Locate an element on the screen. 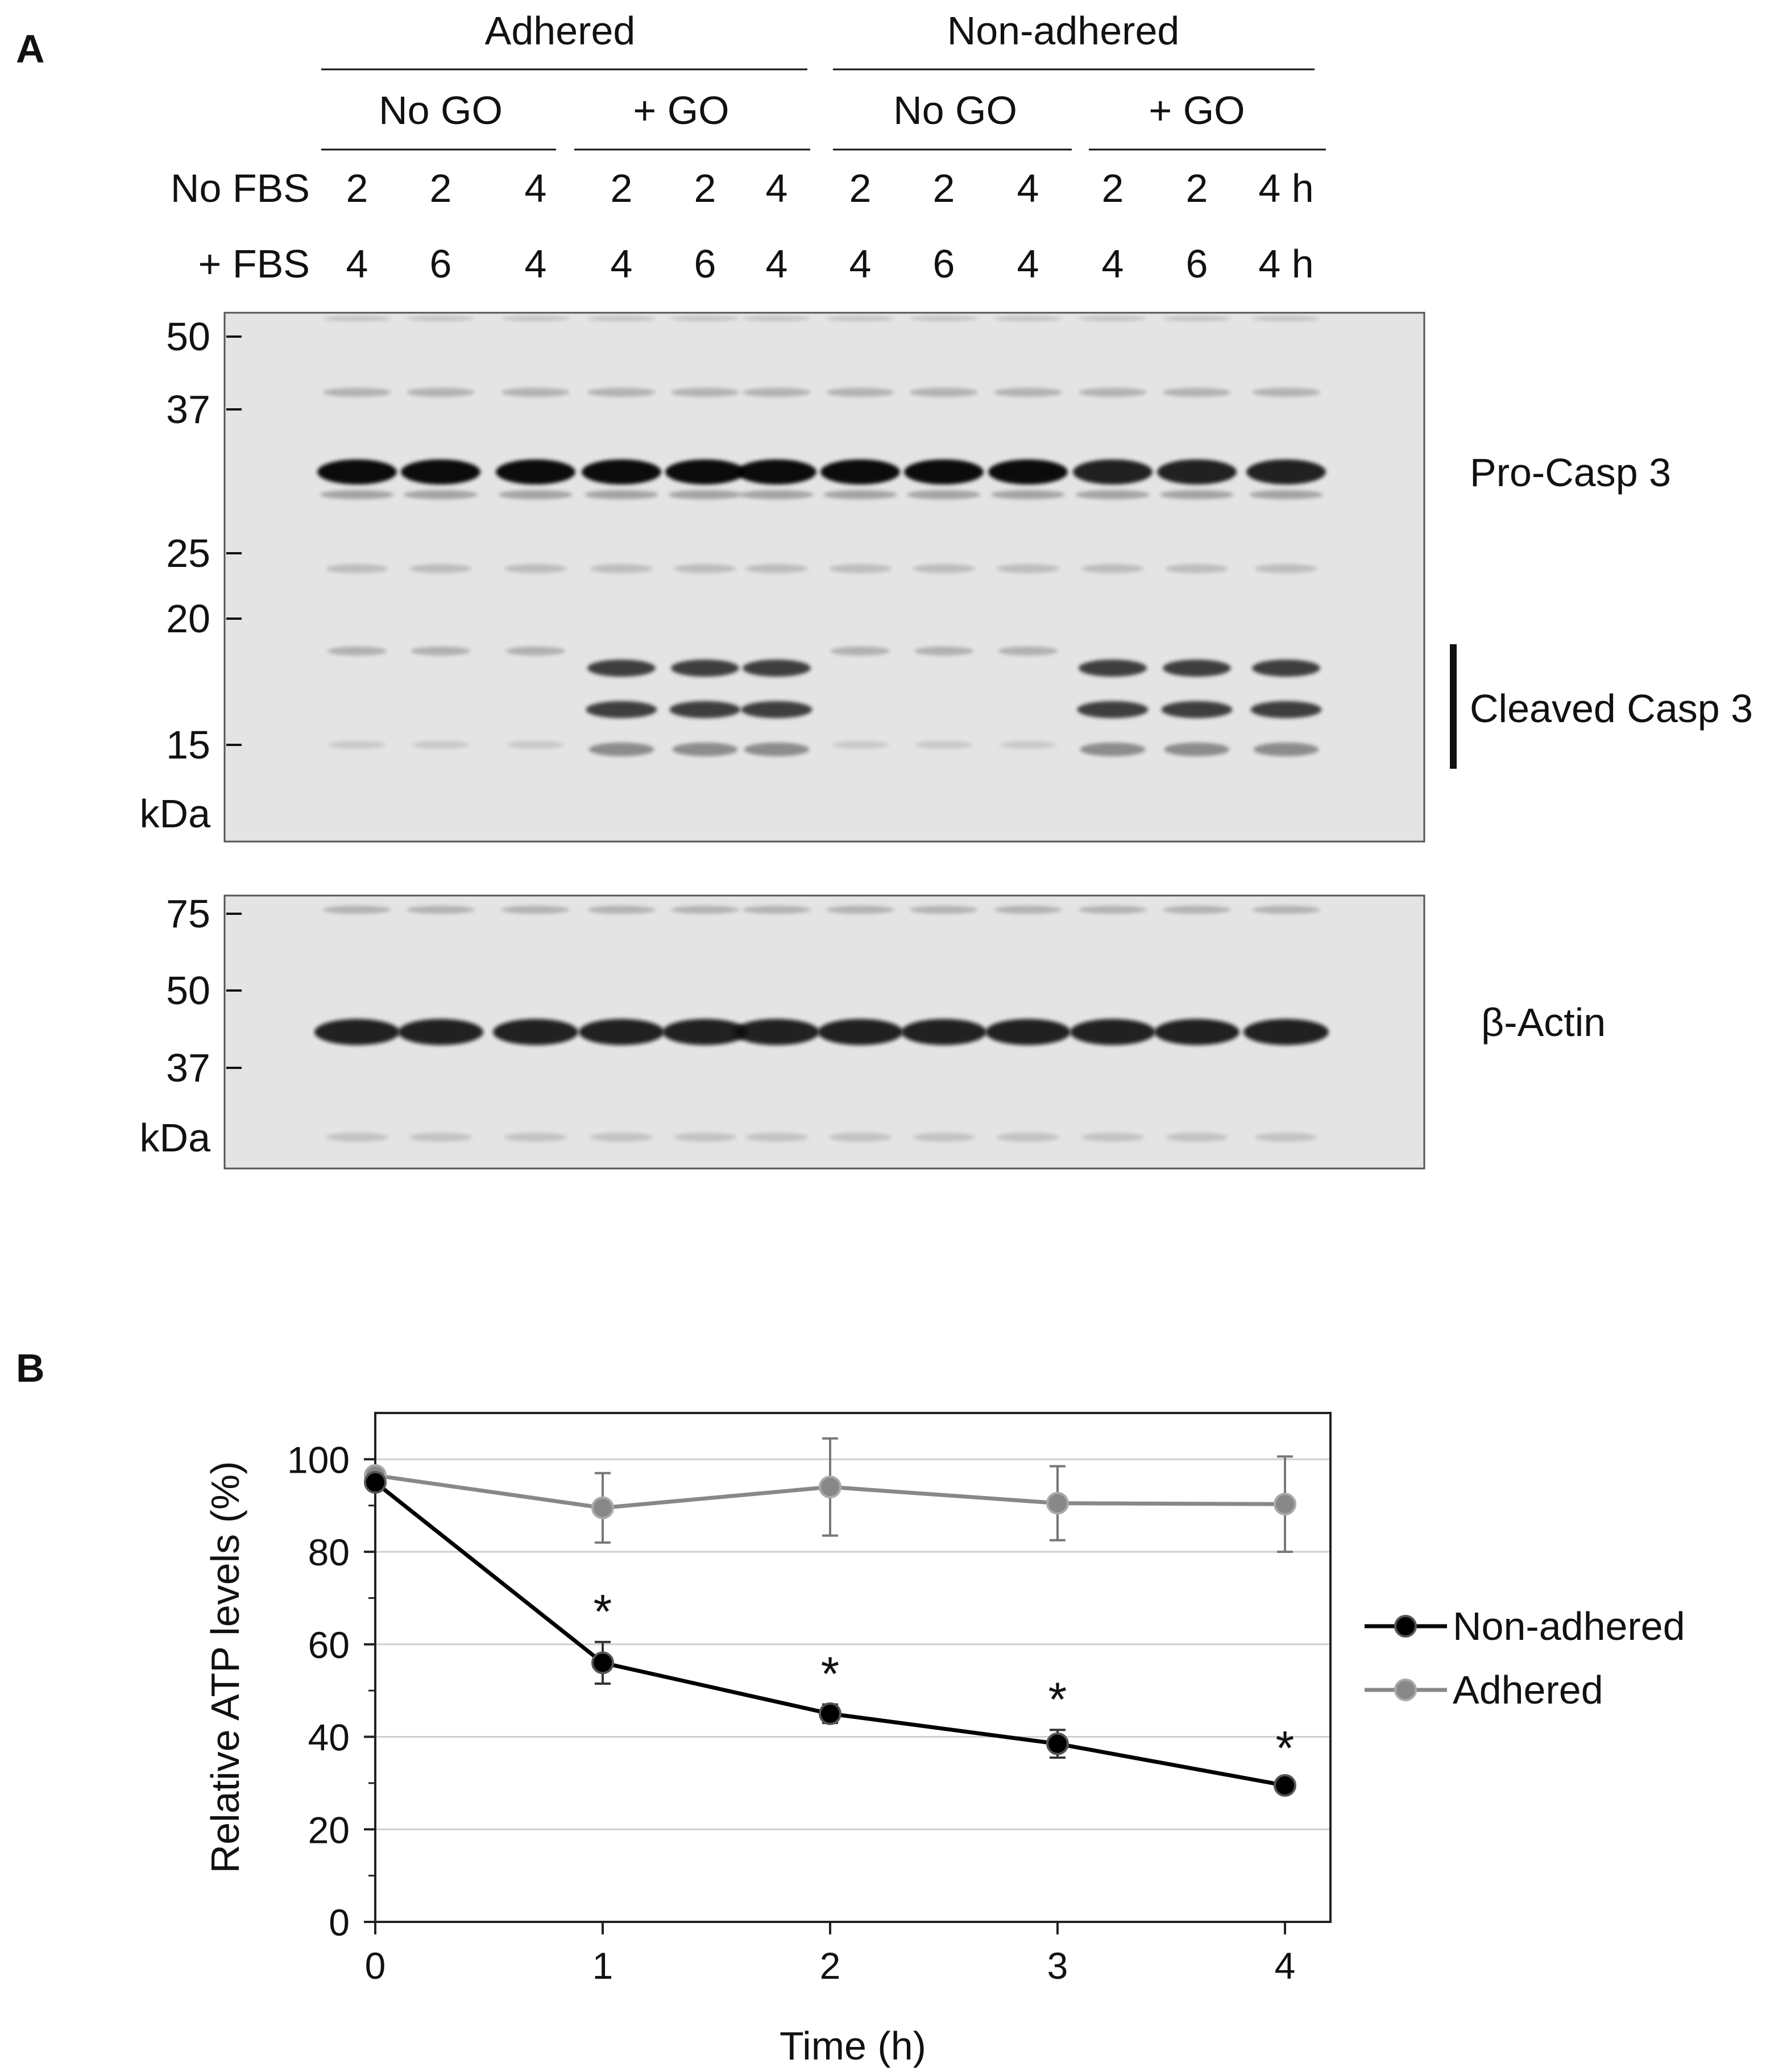 Image resolution: width=1791 pixels, height=2072 pixels. marker-unit: kDa is located at coordinates (175, 813).